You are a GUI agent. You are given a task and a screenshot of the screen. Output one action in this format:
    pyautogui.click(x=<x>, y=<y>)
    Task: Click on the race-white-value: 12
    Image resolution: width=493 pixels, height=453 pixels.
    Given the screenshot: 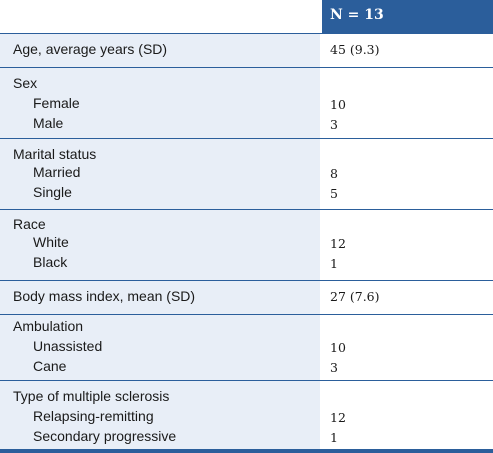 What is the action you would take?
    pyautogui.click(x=338, y=243)
    